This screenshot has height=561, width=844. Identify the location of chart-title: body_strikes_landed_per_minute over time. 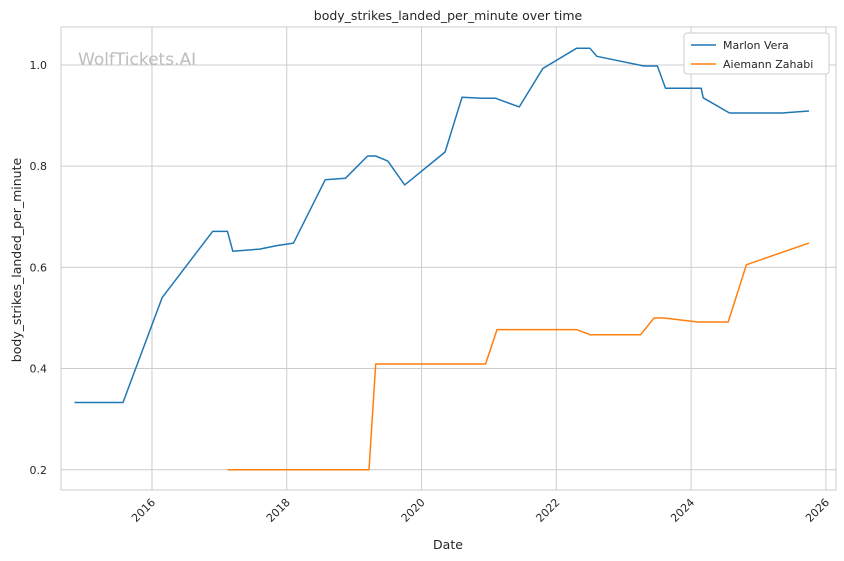
(448, 15).